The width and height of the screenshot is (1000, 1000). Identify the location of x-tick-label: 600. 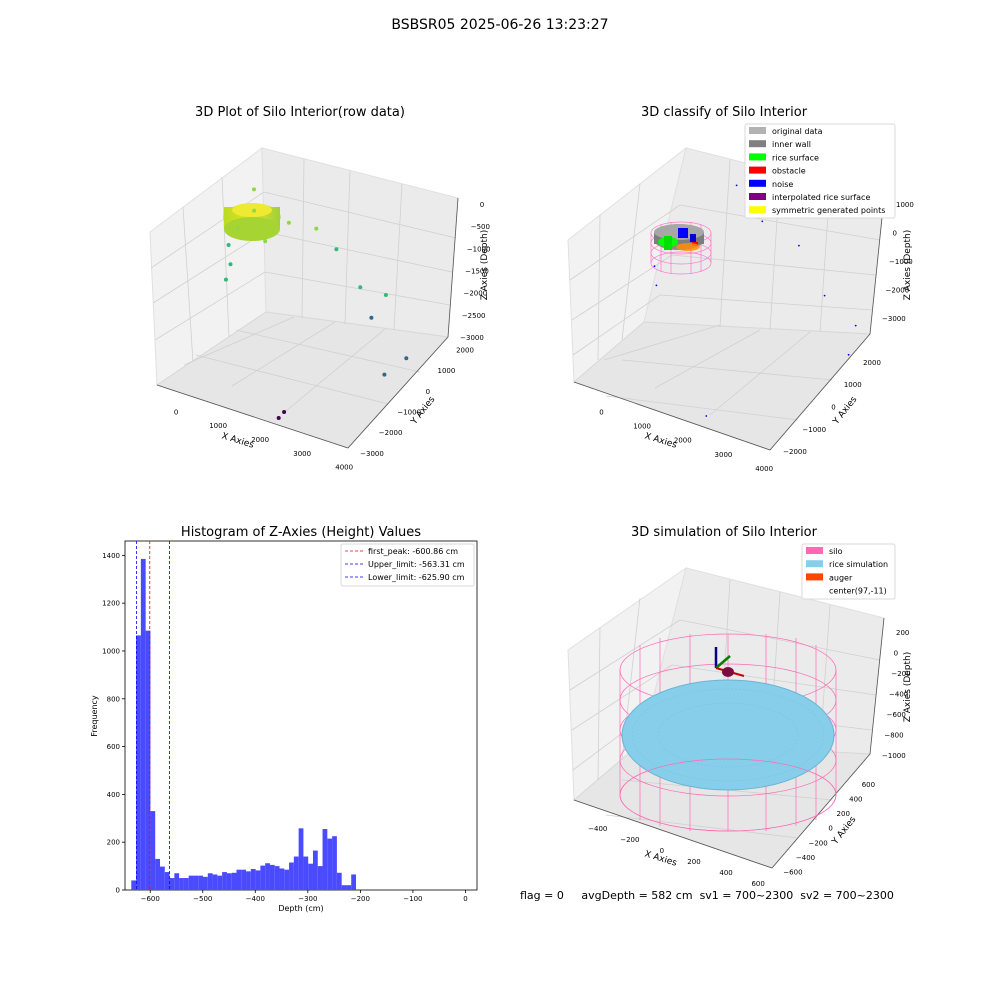
(757, 884).